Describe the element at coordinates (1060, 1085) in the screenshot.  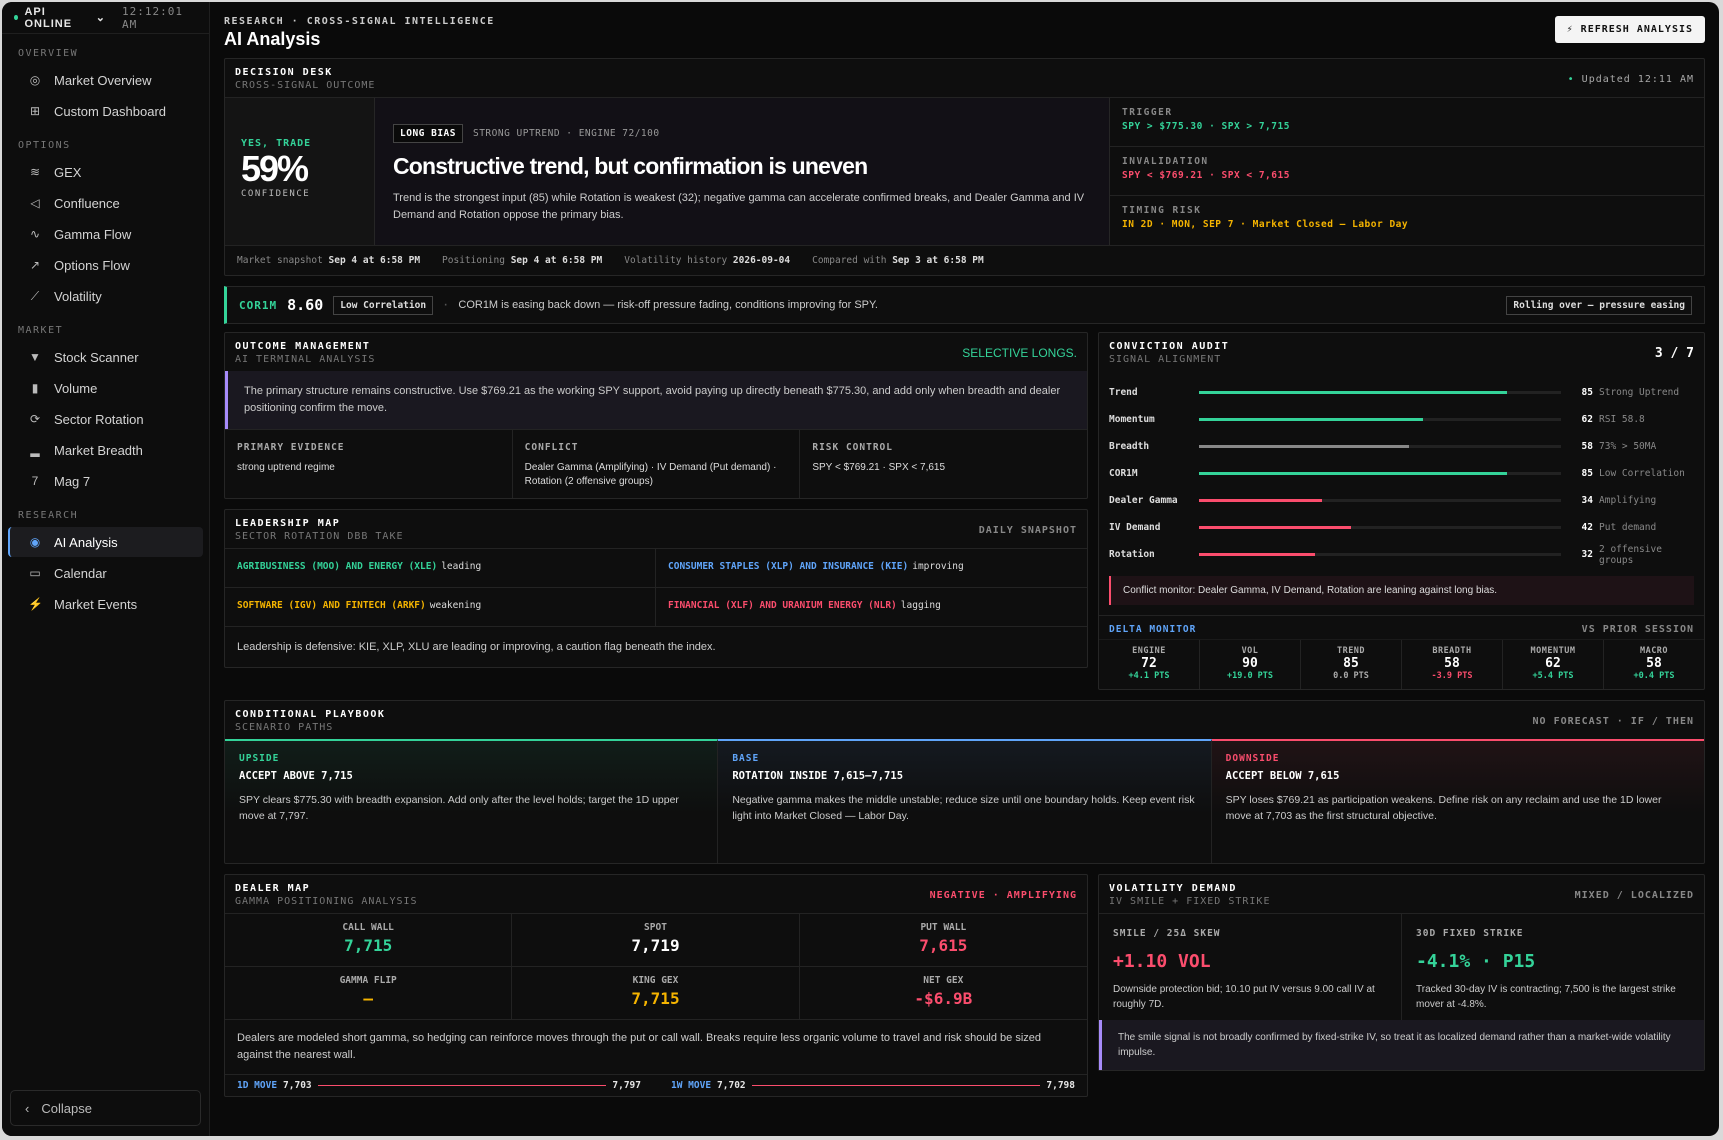
I see `move-high: 7,798` at that location.